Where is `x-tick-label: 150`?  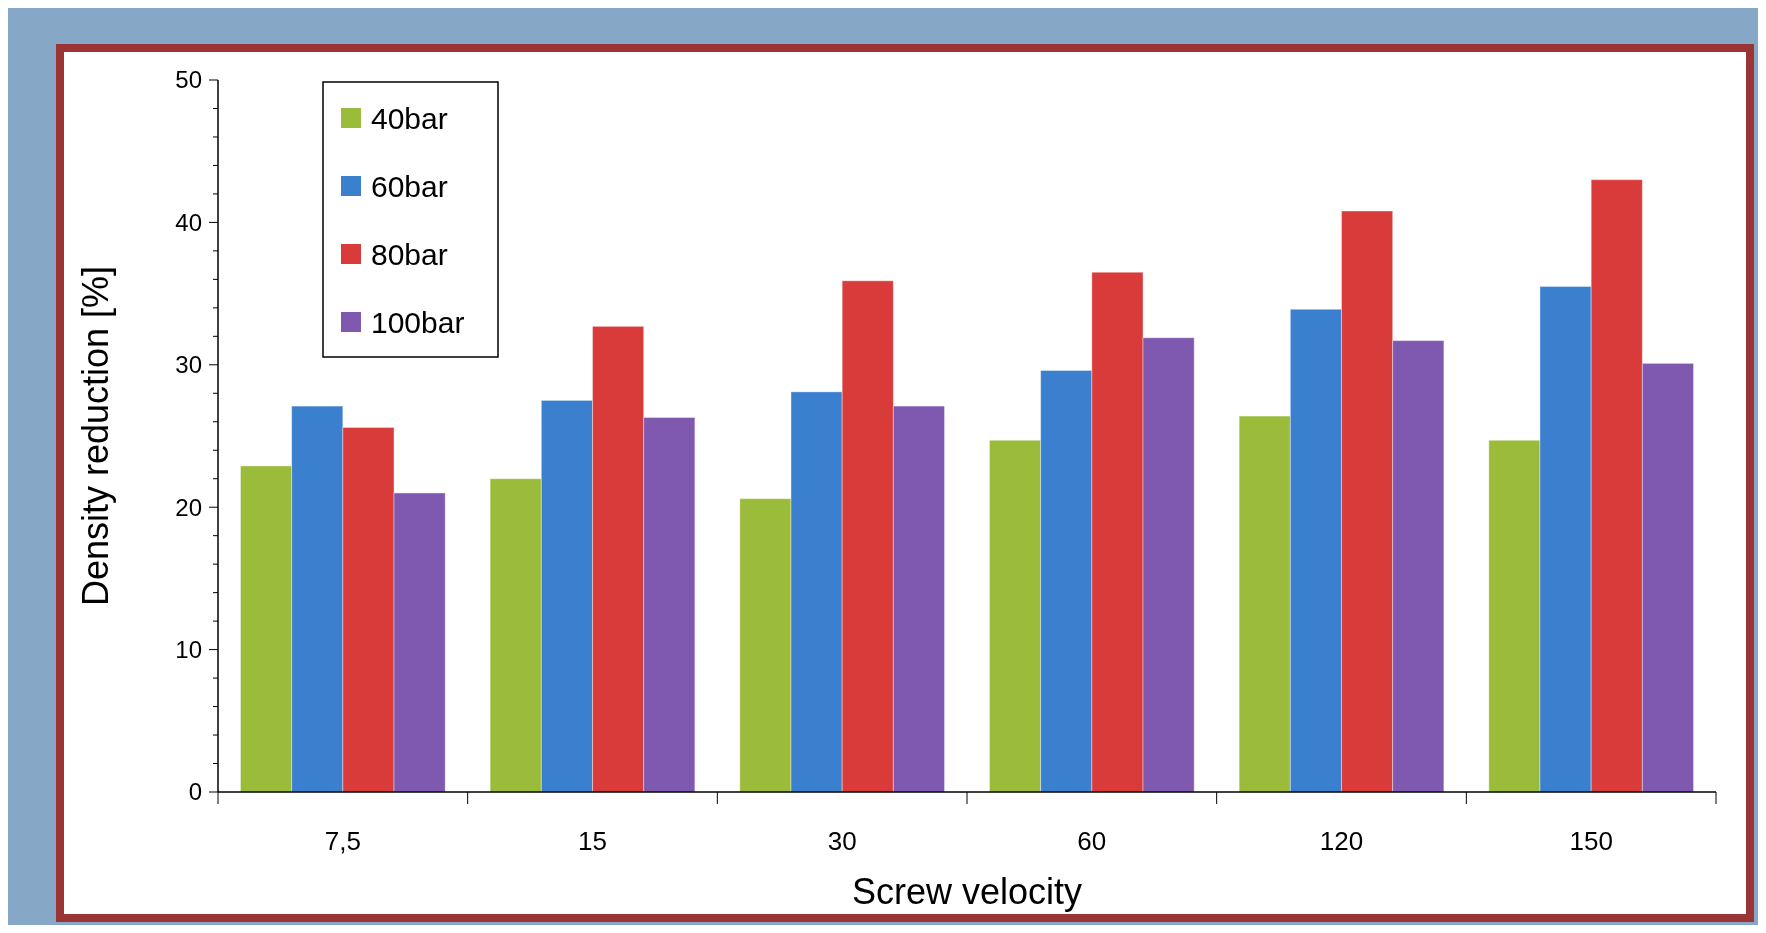
x-tick-label: 150 is located at coordinates (1591, 841).